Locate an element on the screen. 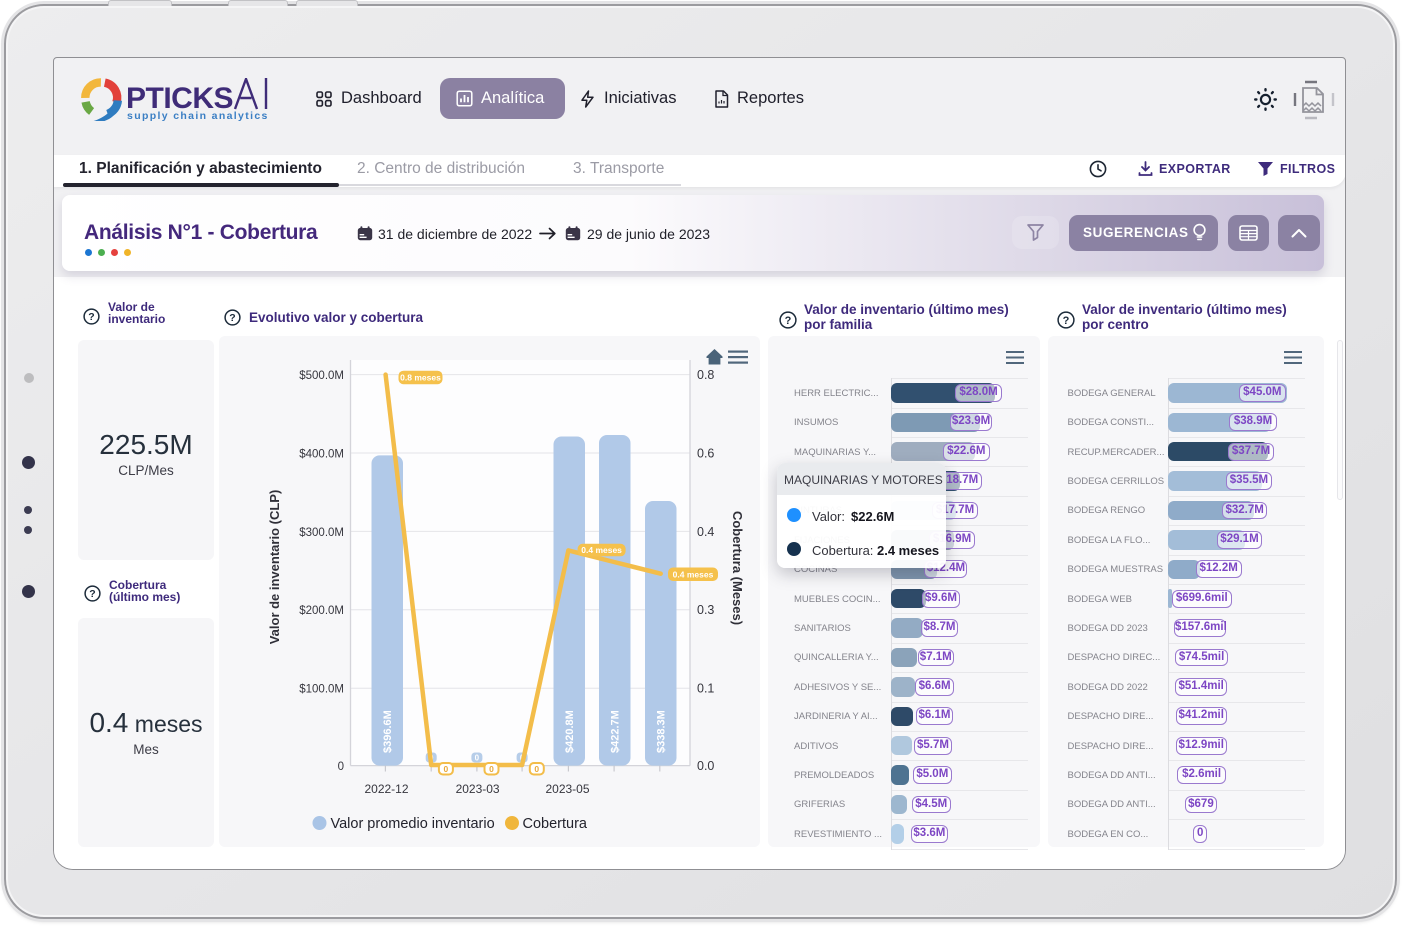 This screenshot has height=926, width=1407. svg-text: 0.1 is located at coordinates (705, 689).